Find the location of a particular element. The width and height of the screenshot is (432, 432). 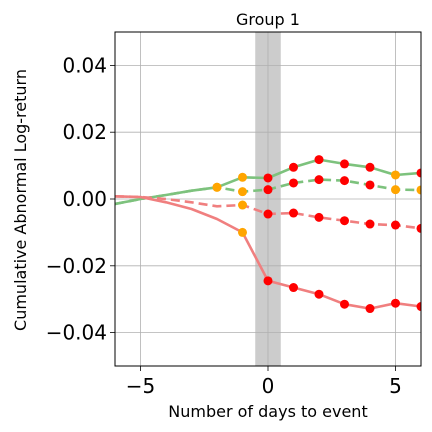

y-tick-label: 0.02 is located at coordinates (84, 132).